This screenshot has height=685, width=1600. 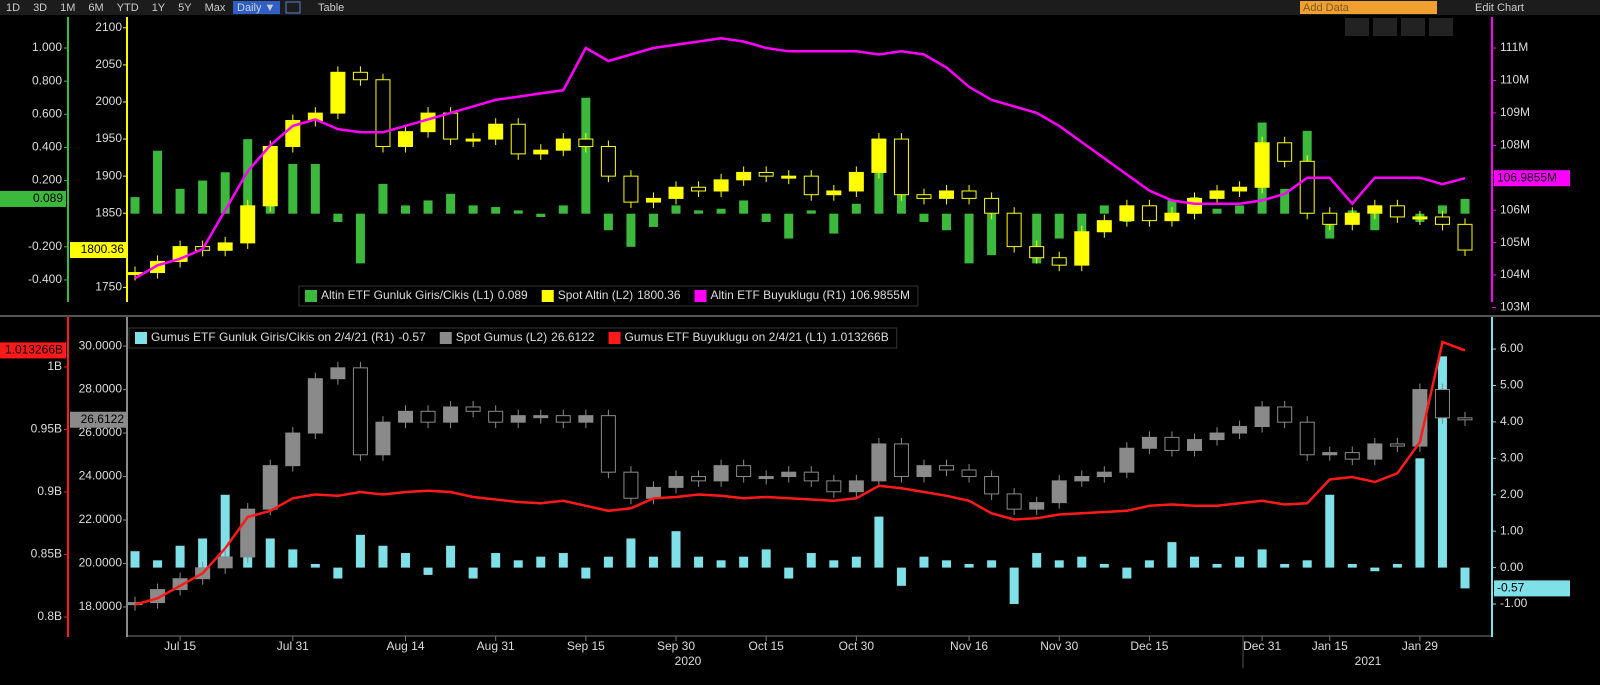 I want to click on range-button: 5Y, so click(x=185, y=8).